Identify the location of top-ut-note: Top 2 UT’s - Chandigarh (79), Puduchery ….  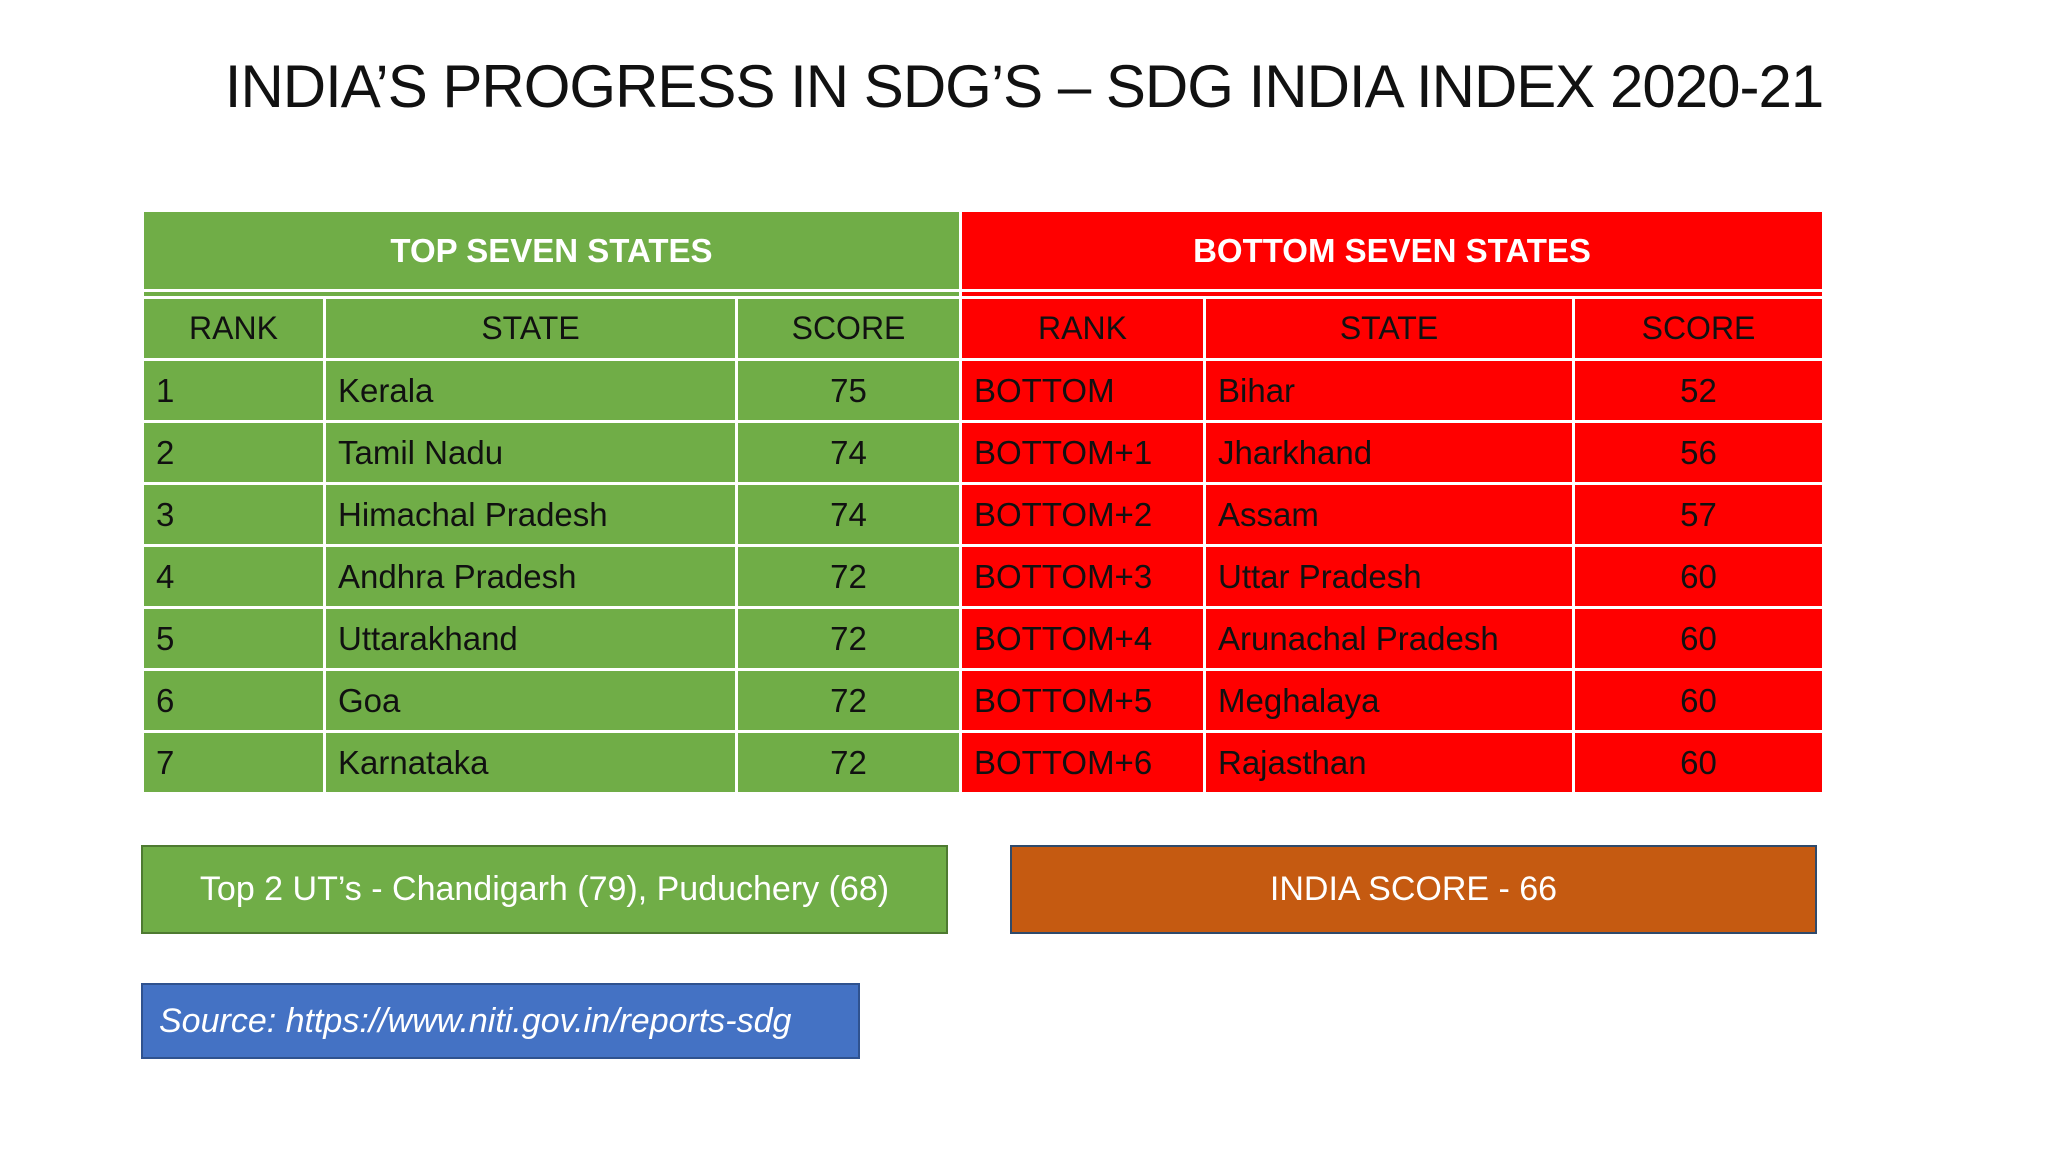
(544, 889).